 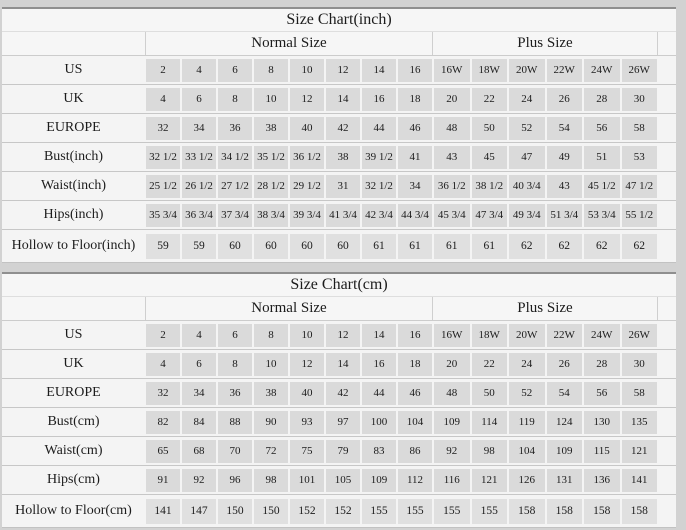 I want to click on size-cell: 39 1/2, so click(x=379, y=157).